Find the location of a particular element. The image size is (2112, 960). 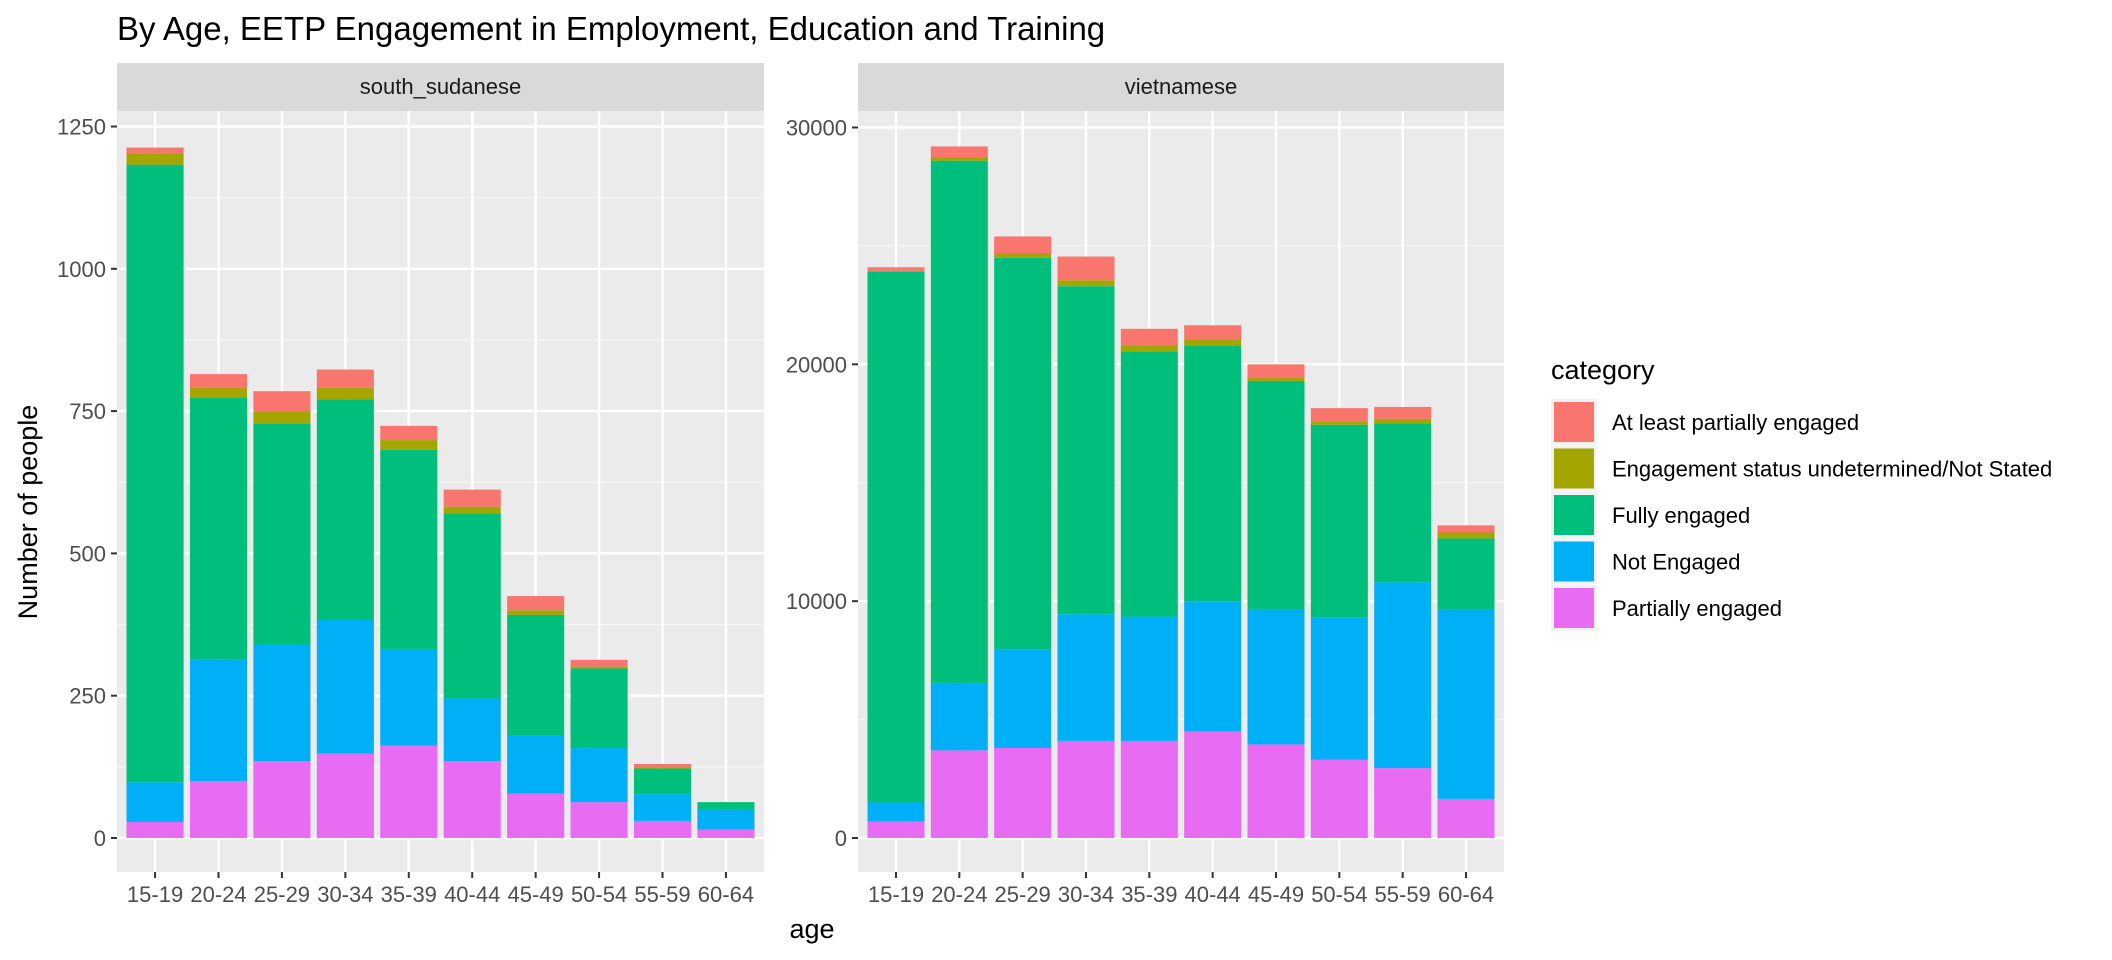

legend-label-fully-engaged: Fully engaged is located at coordinates (1681, 515).